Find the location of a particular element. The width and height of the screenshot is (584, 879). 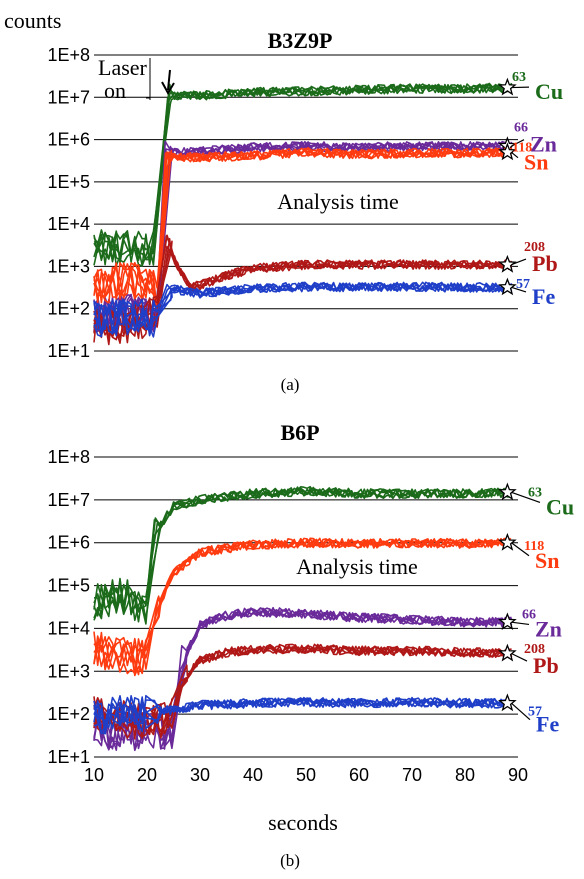

x-axis-label: seconds is located at coordinates (303, 822).